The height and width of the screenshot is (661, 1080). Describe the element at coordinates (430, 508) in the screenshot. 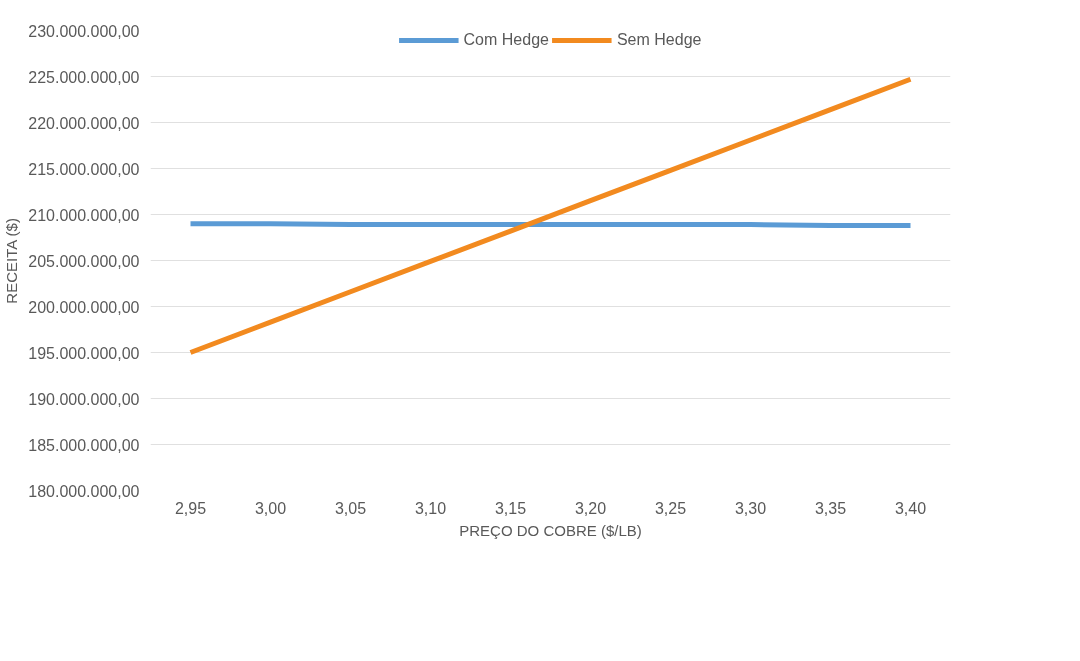

I see `x-tick-label: 3,10` at that location.